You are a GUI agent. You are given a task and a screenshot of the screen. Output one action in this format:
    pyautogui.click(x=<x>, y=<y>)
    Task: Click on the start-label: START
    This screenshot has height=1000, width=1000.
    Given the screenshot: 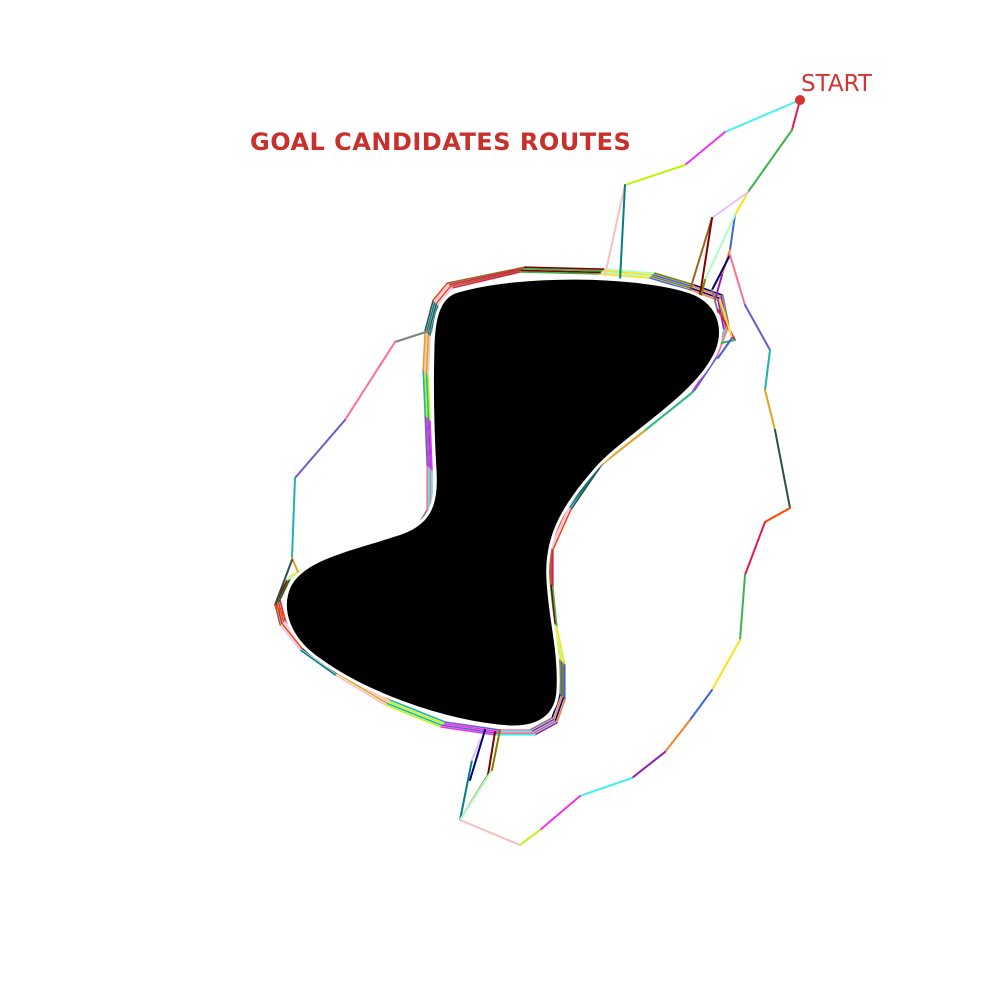 What is the action you would take?
    pyautogui.click(x=837, y=84)
    